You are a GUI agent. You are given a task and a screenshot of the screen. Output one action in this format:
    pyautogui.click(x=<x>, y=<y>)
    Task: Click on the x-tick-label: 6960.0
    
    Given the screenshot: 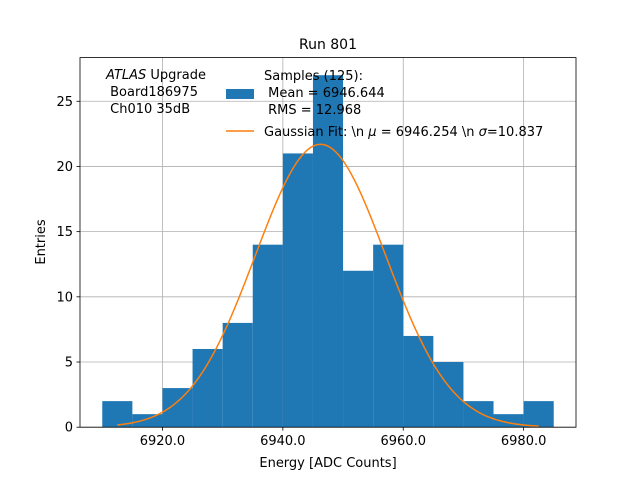 What is the action you would take?
    pyautogui.click(x=403, y=441)
    